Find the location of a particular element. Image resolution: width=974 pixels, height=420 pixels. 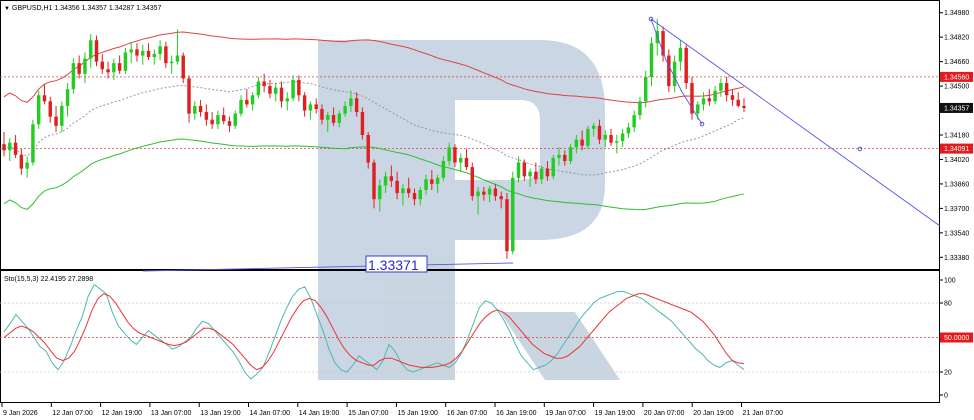

price-tick-label: 1.34180 is located at coordinates (956, 136).